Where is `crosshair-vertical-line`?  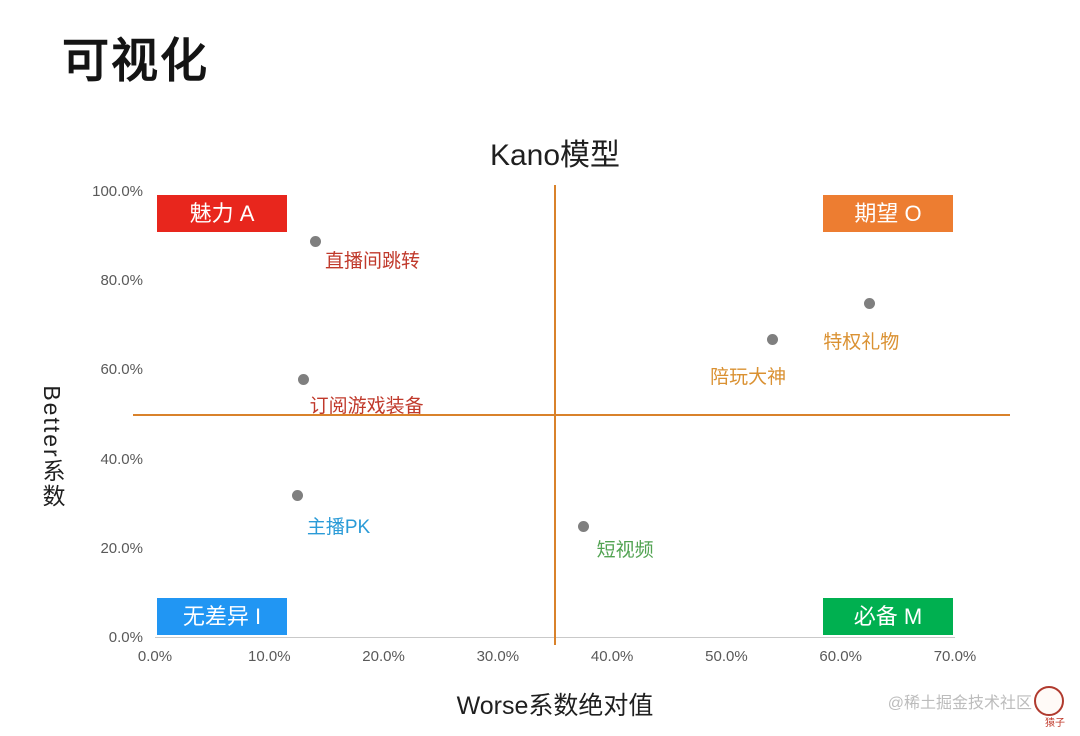 crosshair-vertical-line is located at coordinates (555, 415).